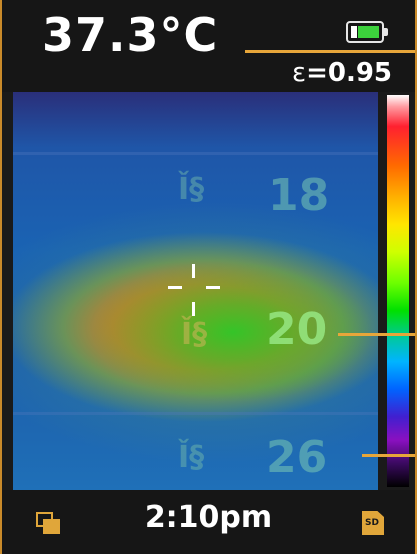 This screenshot has height=554, width=417. What do you see at coordinates (299, 73) in the screenshot?
I see `emissivity-symbol: ε` at bounding box center [299, 73].